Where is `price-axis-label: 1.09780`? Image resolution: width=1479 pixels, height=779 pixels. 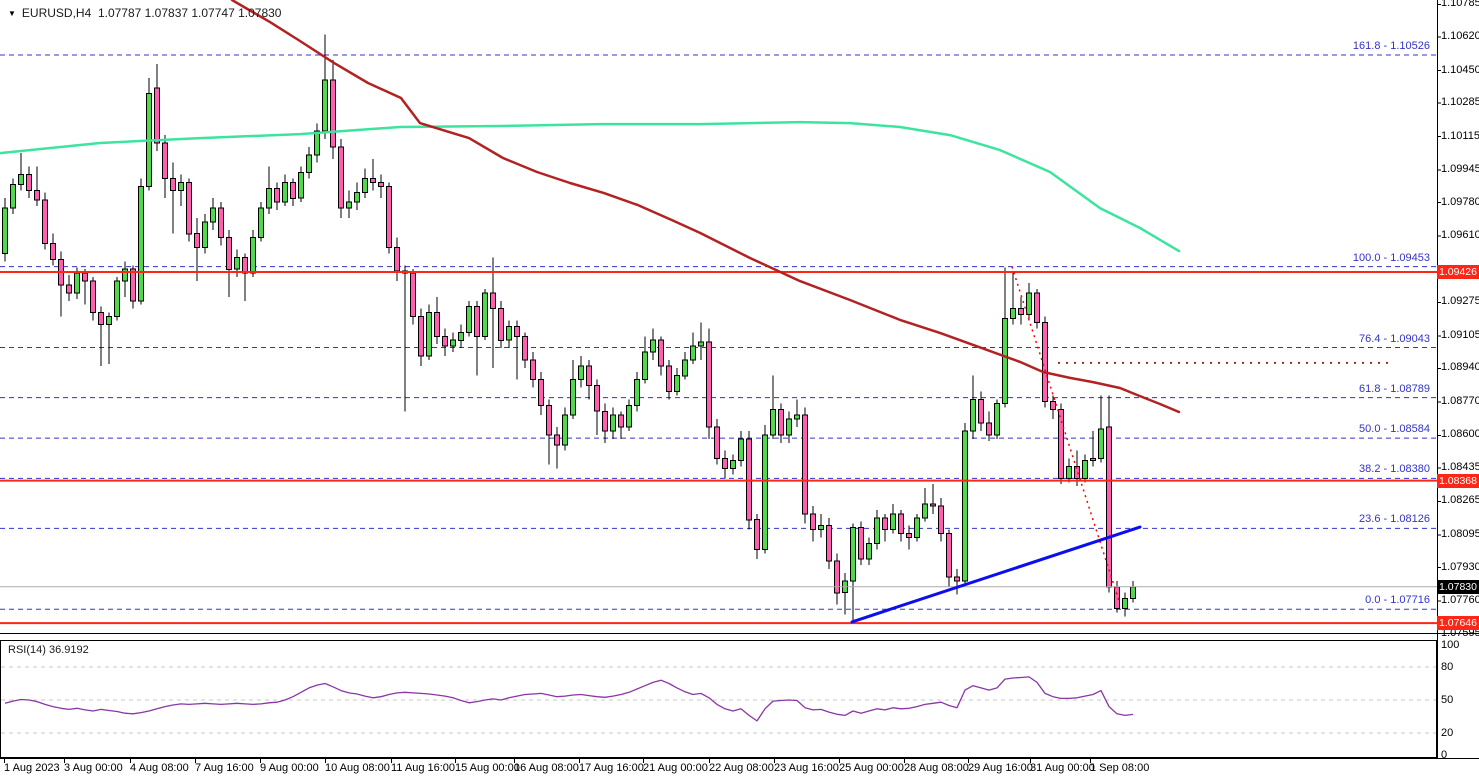
price-axis-label: 1.09780 is located at coordinates (1460, 201).